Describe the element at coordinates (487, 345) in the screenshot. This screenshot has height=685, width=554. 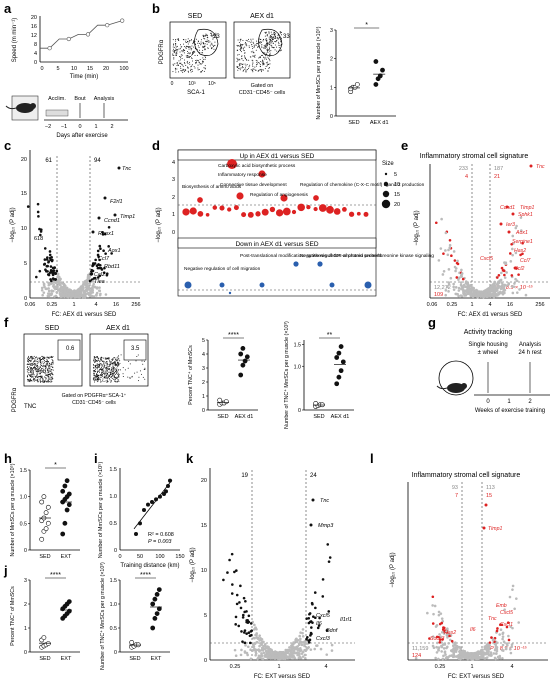
I see `g-label-single-housing: Single housing` at that location.